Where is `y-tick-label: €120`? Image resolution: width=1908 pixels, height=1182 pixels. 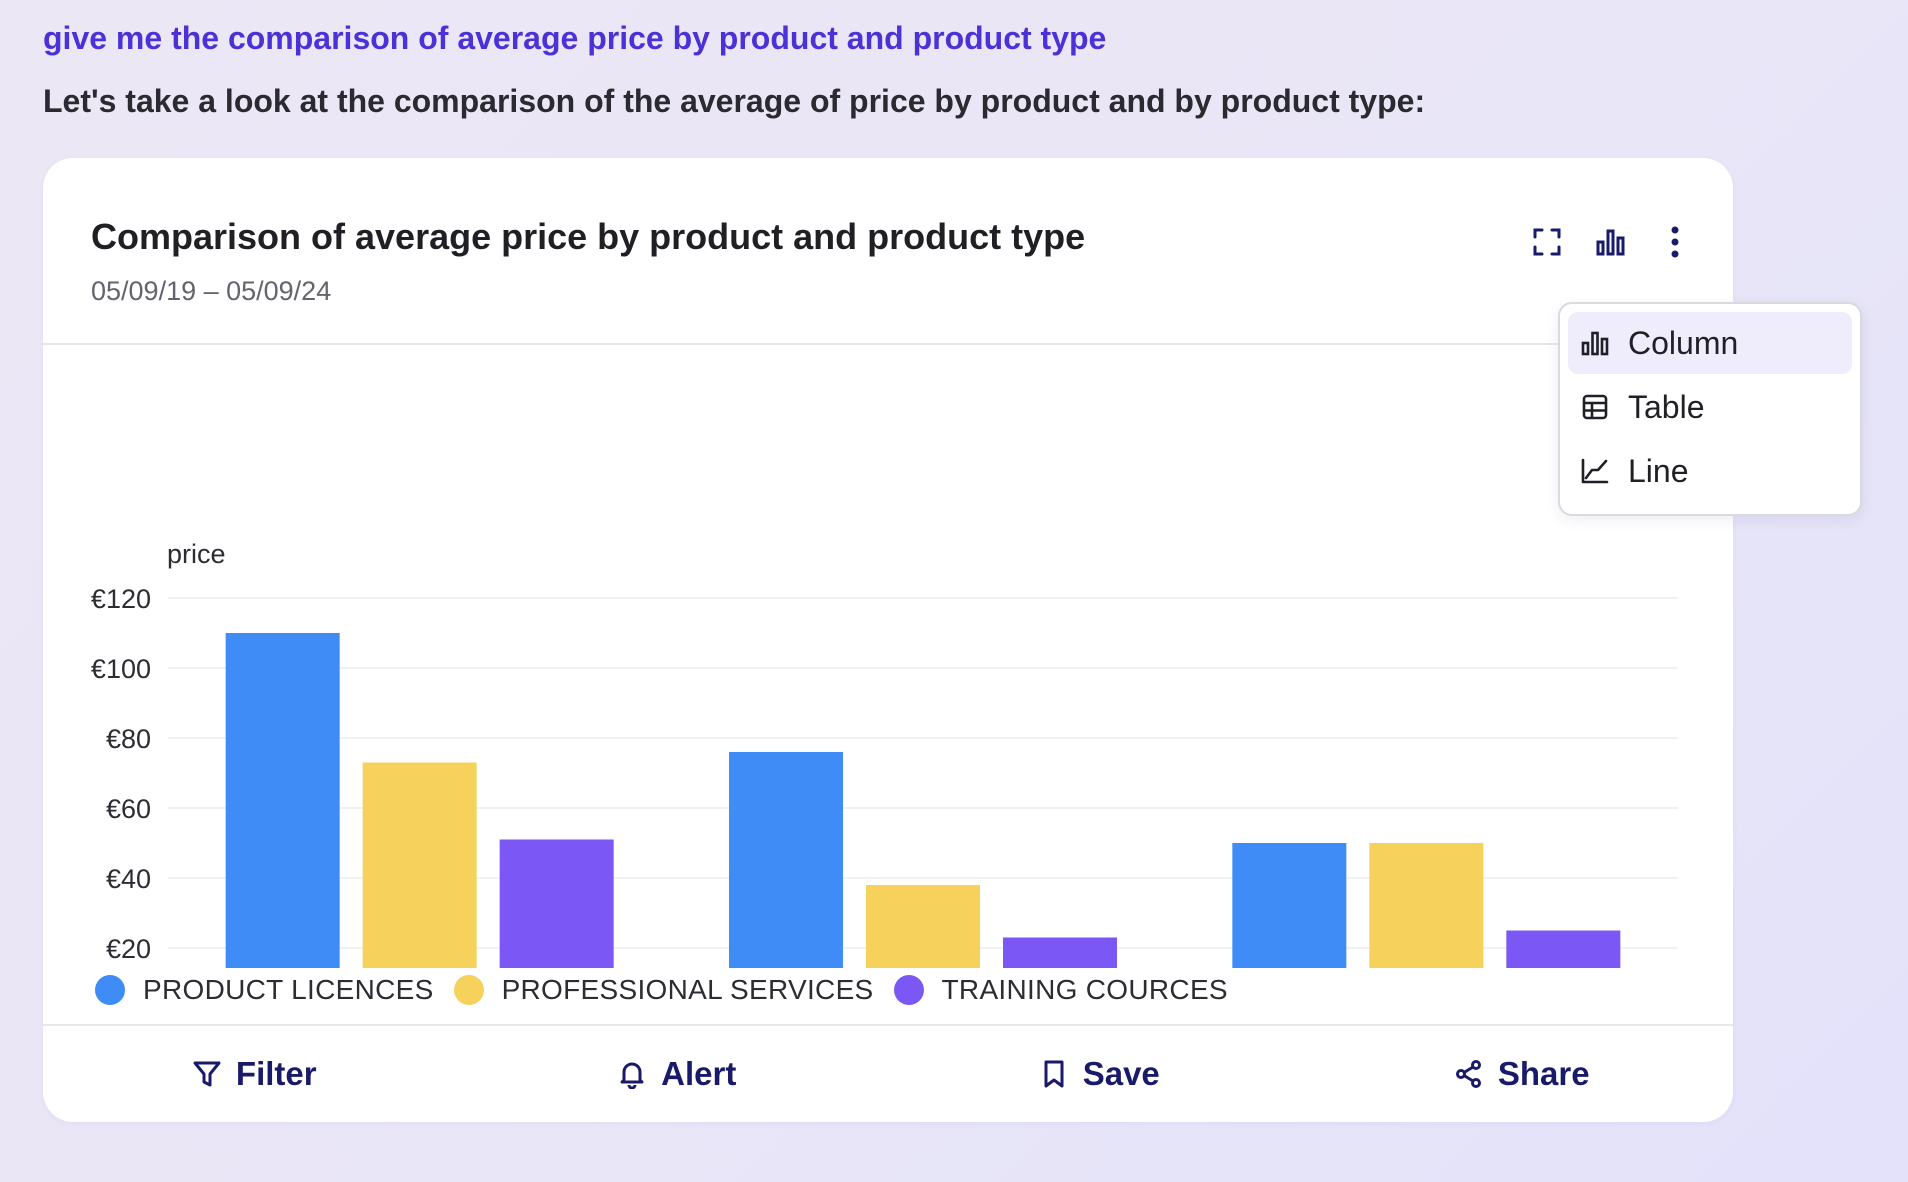
y-tick-label: €120 is located at coordinates (121, 599).